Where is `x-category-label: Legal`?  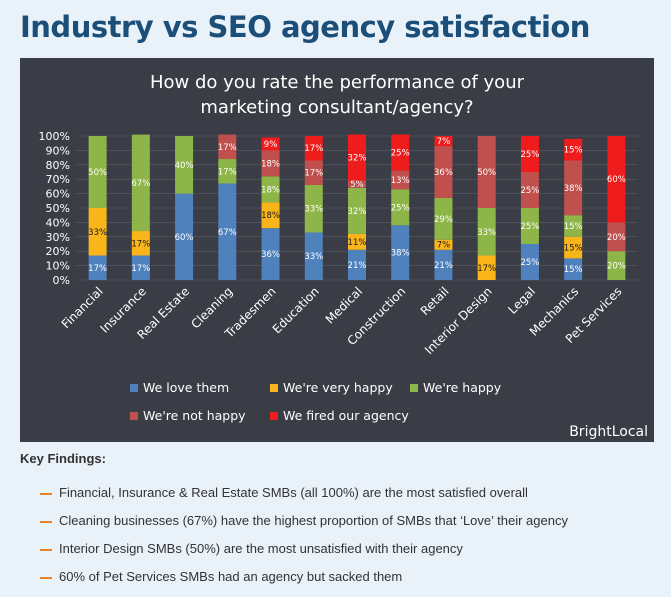 x-category-label: Legal is located at coordinates (521, 300).